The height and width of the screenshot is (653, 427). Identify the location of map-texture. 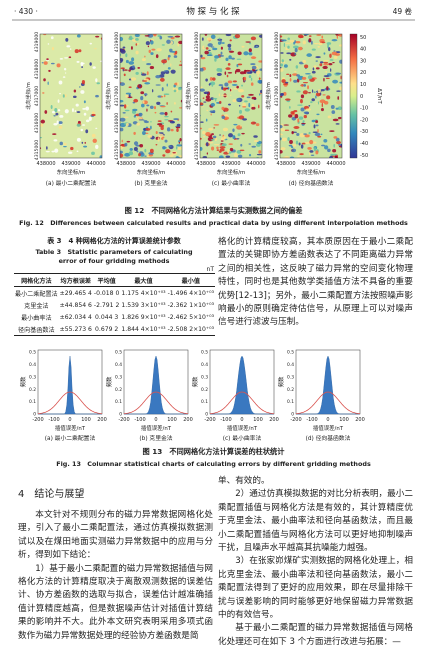
(71, 96).